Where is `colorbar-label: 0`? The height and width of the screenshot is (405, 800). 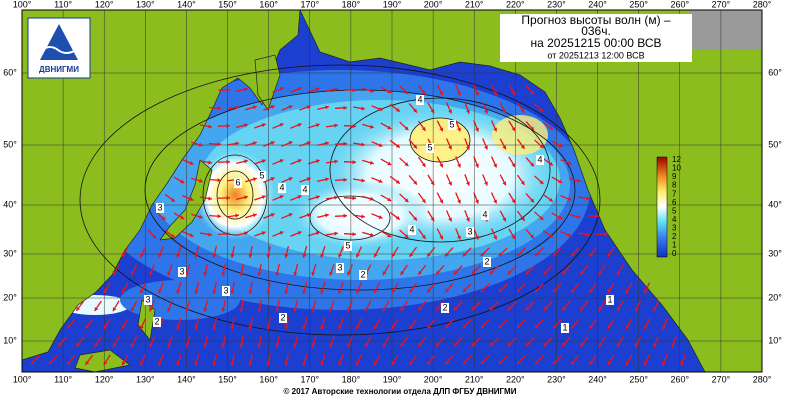 colorbar-label: 0 is located at coordinates (674, 253).